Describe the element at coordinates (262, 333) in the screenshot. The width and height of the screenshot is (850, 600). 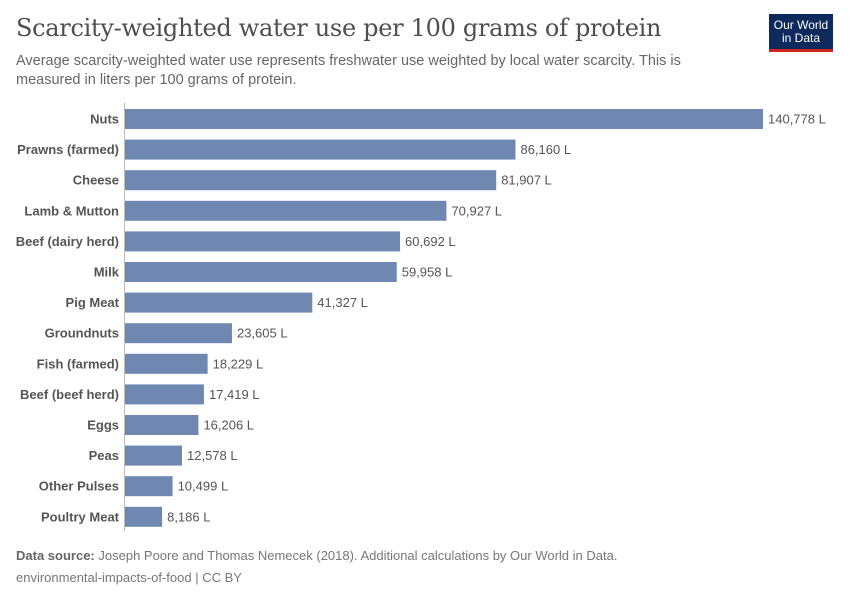
I see `value-label: 23,605 L` at that location.